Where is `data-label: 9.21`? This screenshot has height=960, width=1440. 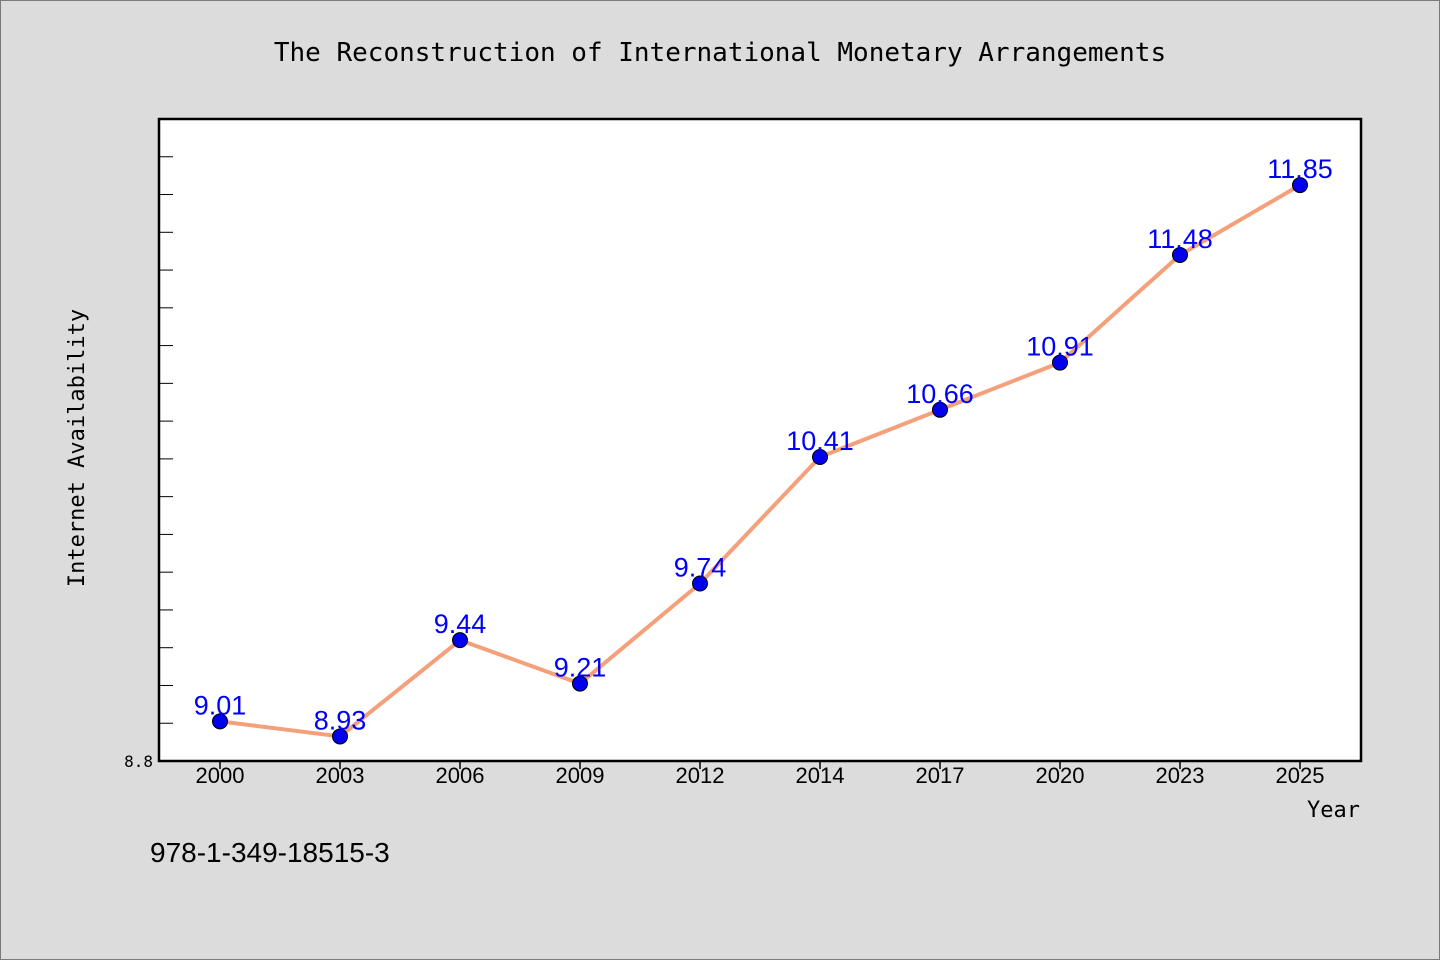
data-label: 9.21 is located at coordinates (580, 668).